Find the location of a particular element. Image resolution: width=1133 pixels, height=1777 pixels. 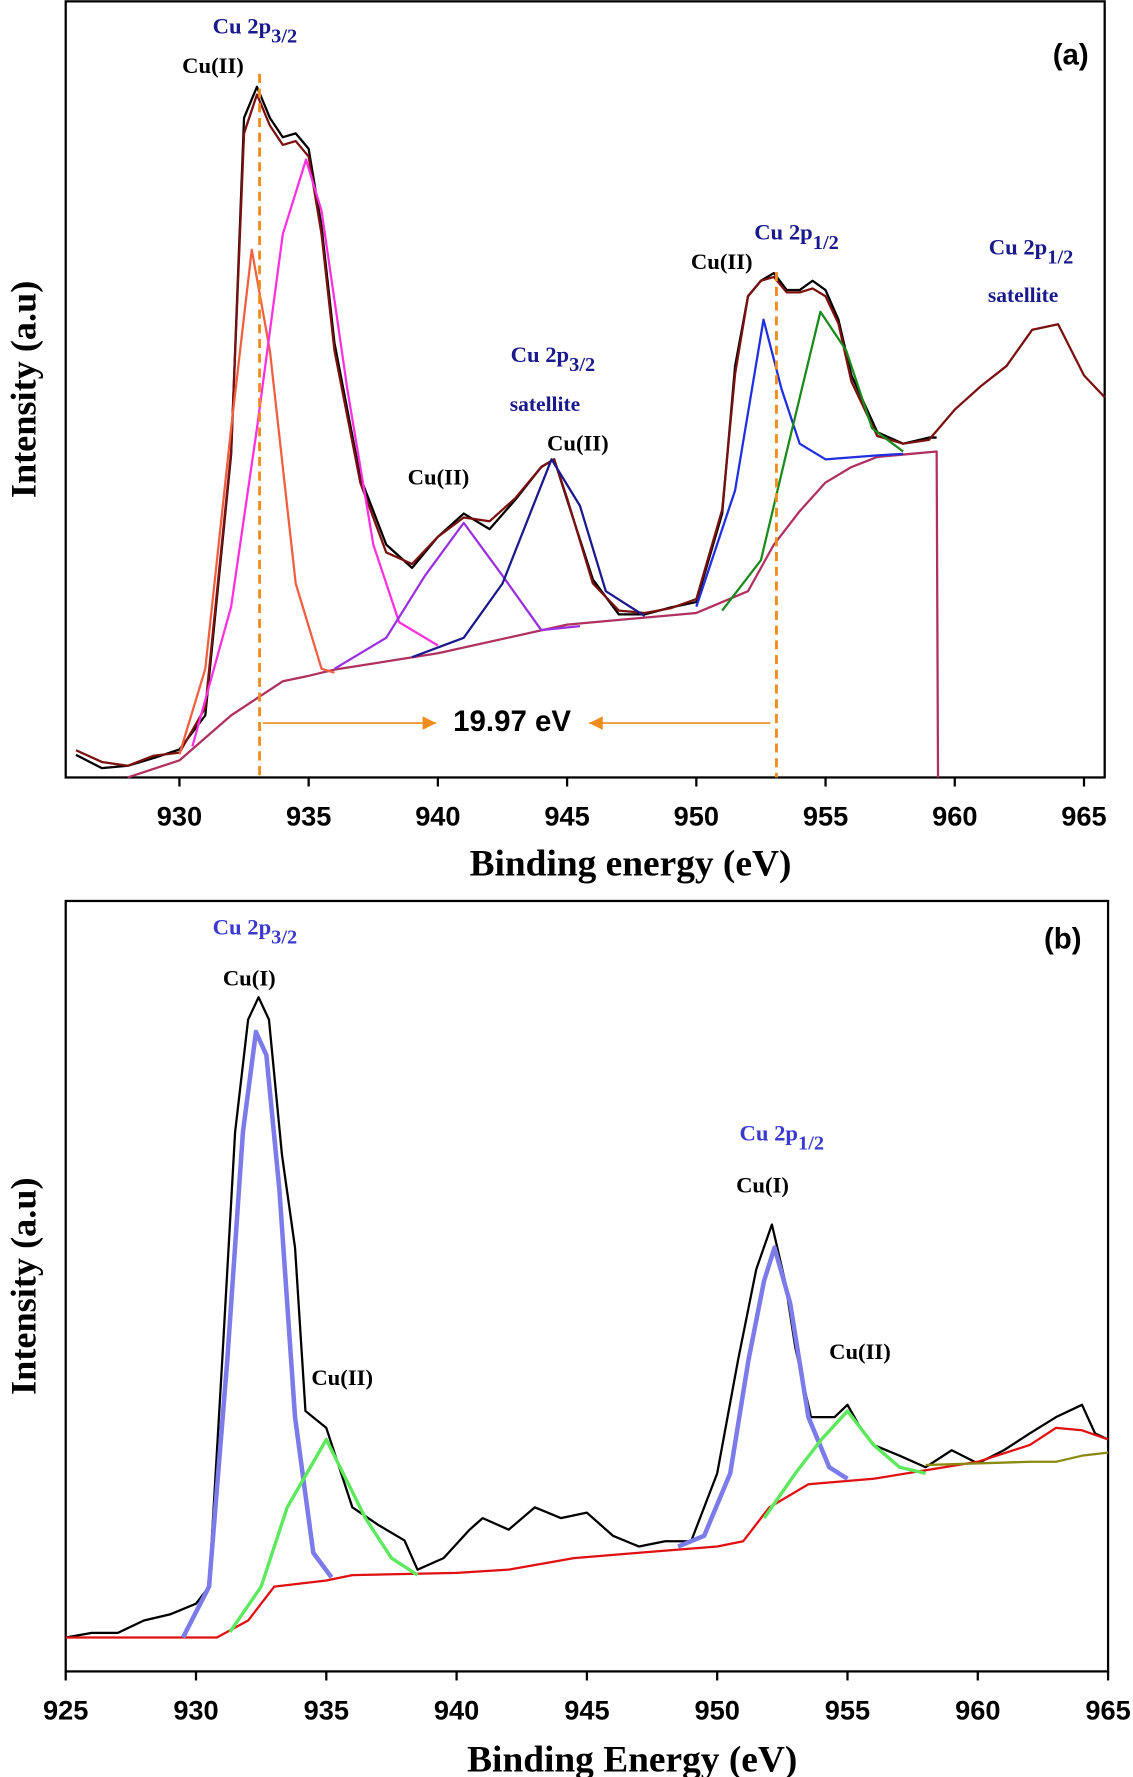

annotation: 19.97 eV is located at coordinates (512, 721).